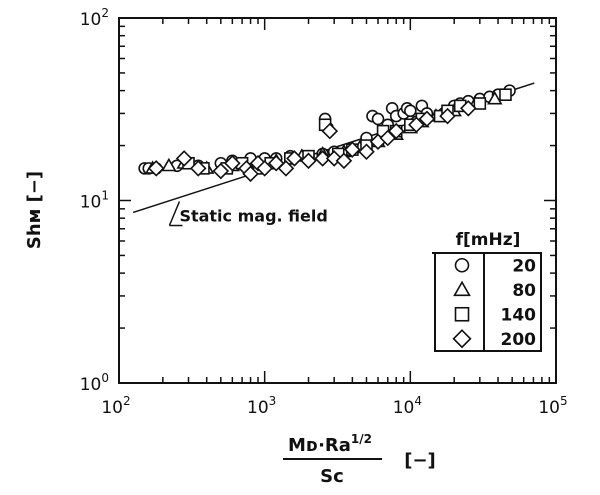  What do you see at coordinates (519, 315) in the screenshot?
I see `legend-label: 140` at bounding box center [519, 315].